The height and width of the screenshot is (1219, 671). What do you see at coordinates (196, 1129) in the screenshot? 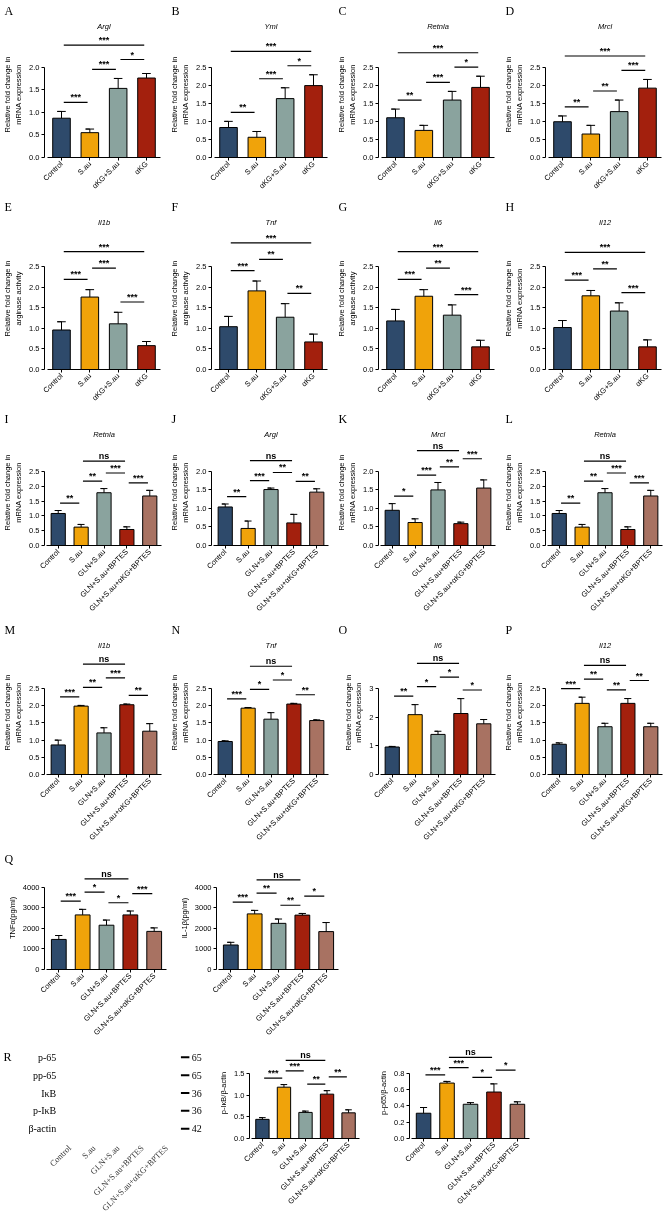
I see `category-label: 42` at bounding box center [196, 1129].